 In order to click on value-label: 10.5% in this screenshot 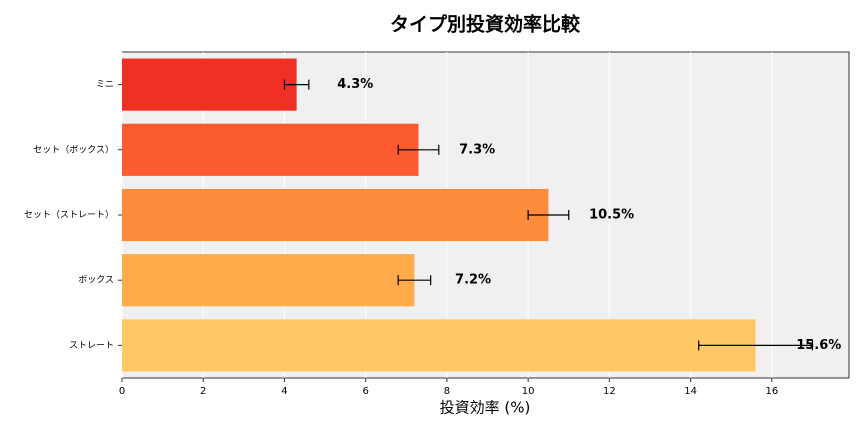, I will do `click(611, 215)`.